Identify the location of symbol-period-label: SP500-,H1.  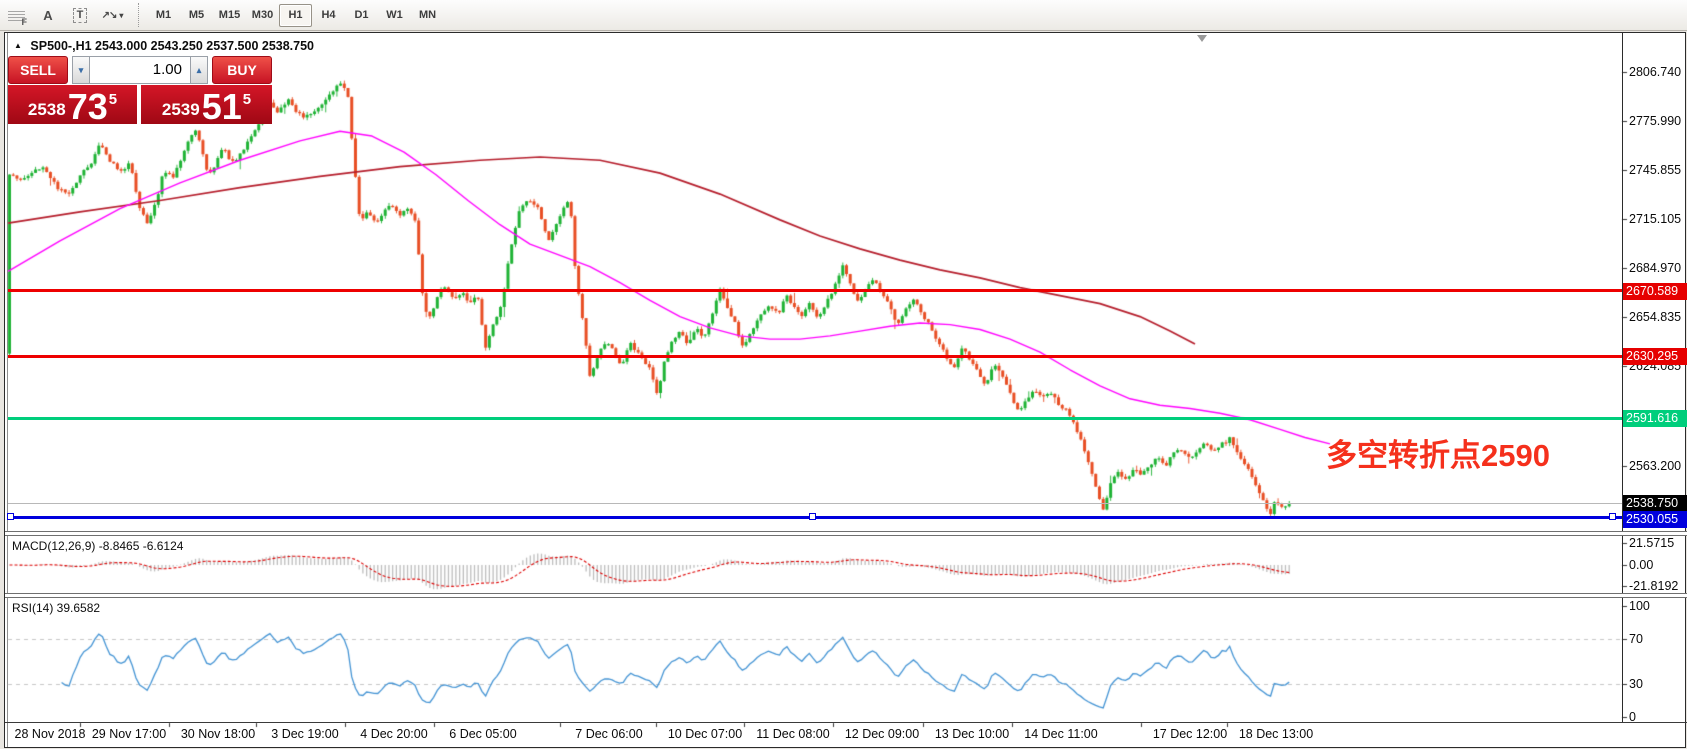
(61, 46).